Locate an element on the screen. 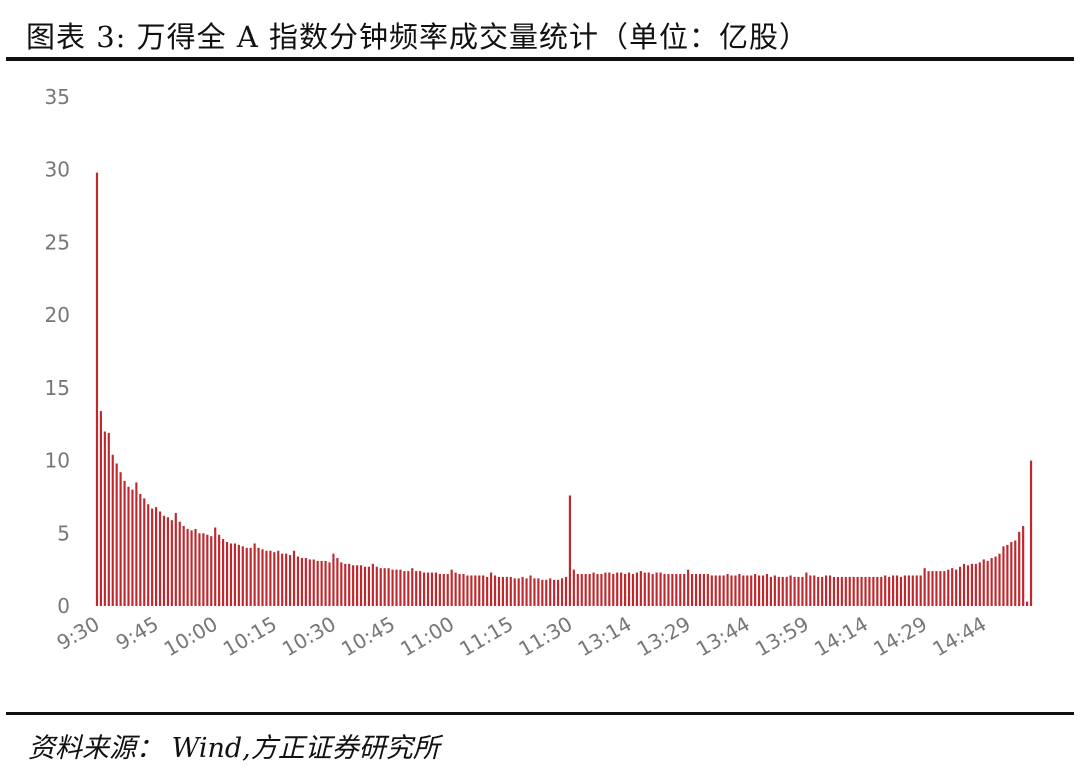 This screenshot has height=770, width=1080. bottom-rule is located at coordinates (540, 713).